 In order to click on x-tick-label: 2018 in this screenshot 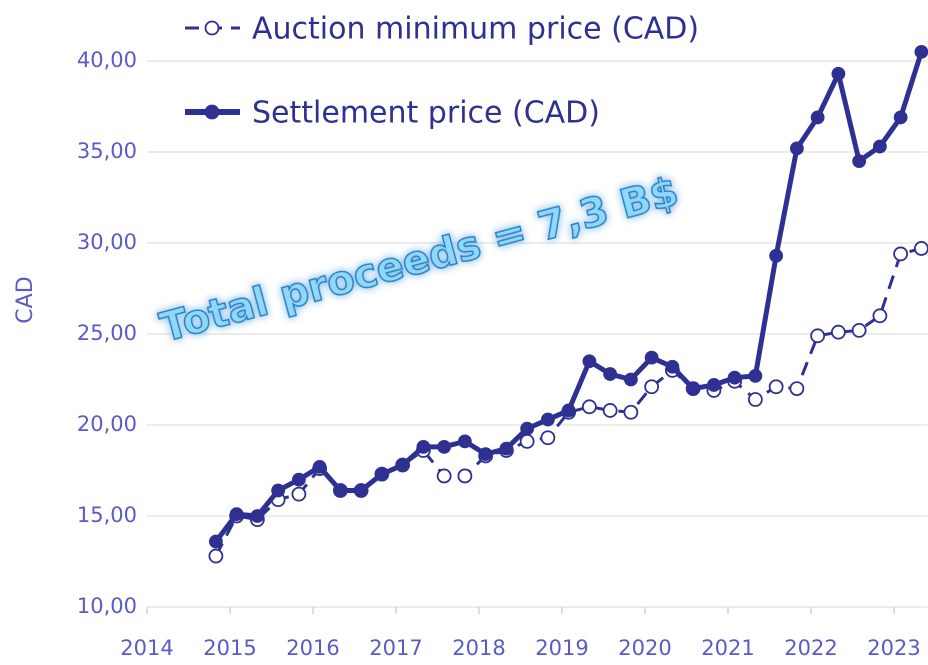, I will do `click(478, 648)`.